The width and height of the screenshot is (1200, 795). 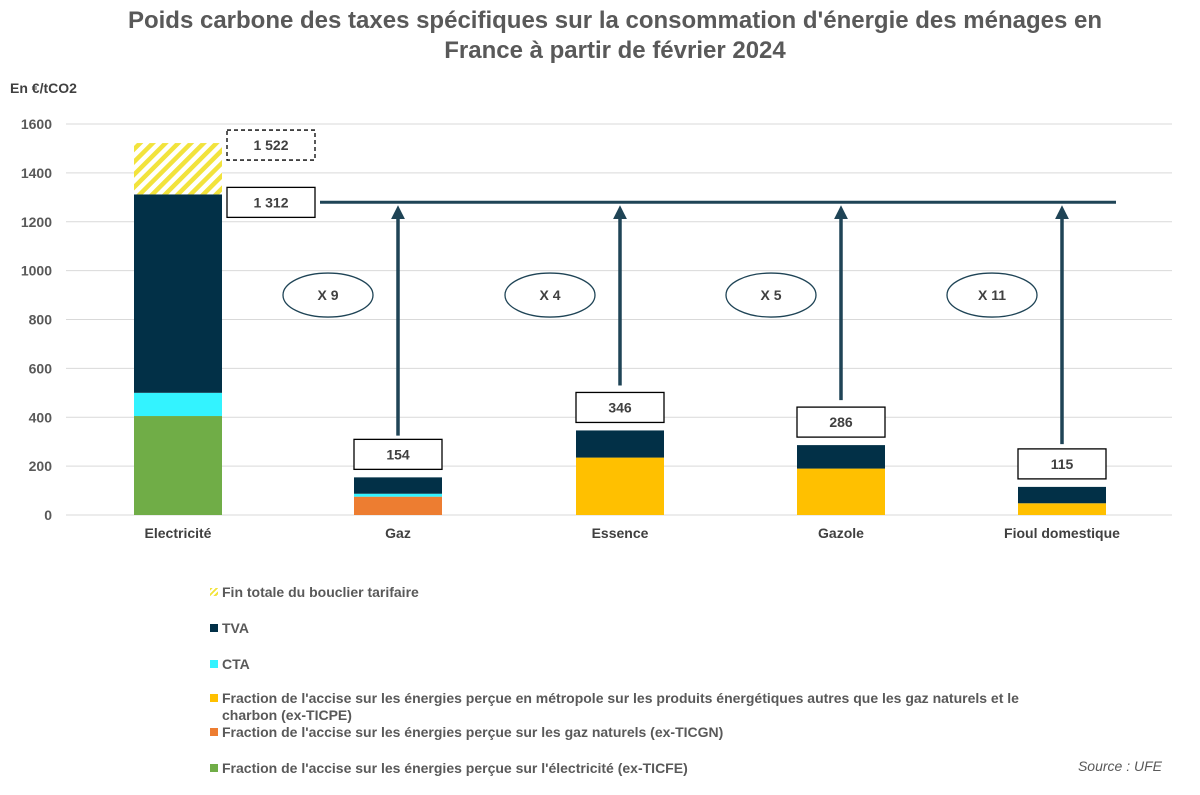 I want to click on multiplier-label: X 4, so click(x=549, y=295).